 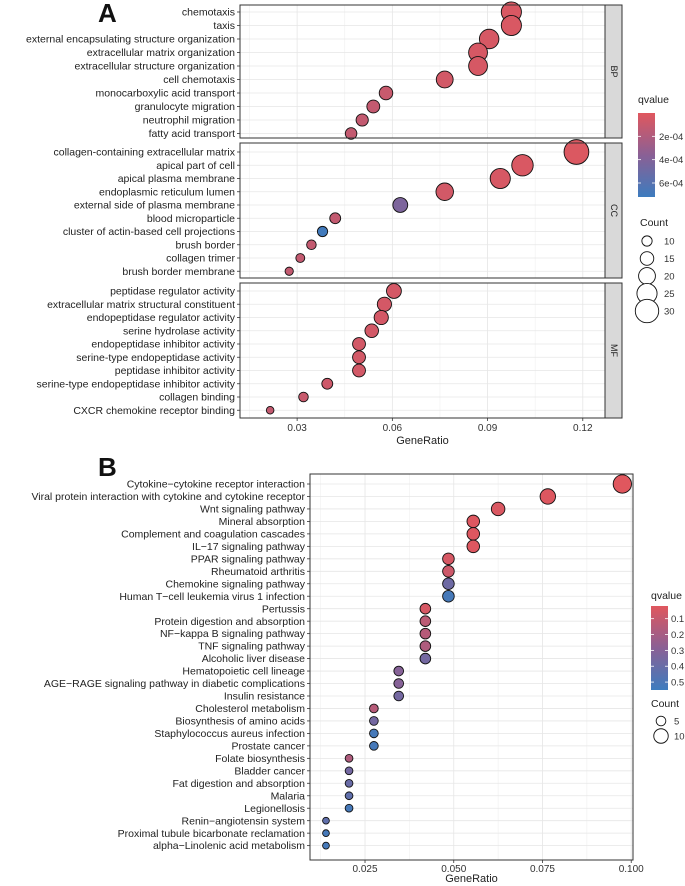 What do you see at coordinates (166, 94) in the screenshot?
I see `term-label-monocarboxylic-acid-transport: monocarboxylic acid transport` at bounding box center [166, 94].